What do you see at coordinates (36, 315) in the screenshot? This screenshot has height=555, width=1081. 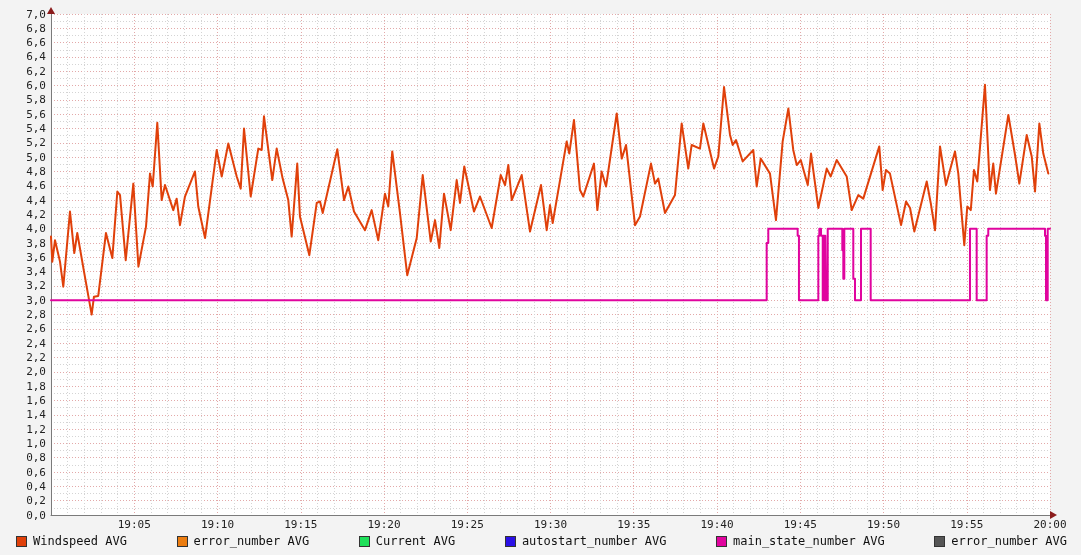 I see `y-tick-label: 2,8` at bounding box center [36, 315].